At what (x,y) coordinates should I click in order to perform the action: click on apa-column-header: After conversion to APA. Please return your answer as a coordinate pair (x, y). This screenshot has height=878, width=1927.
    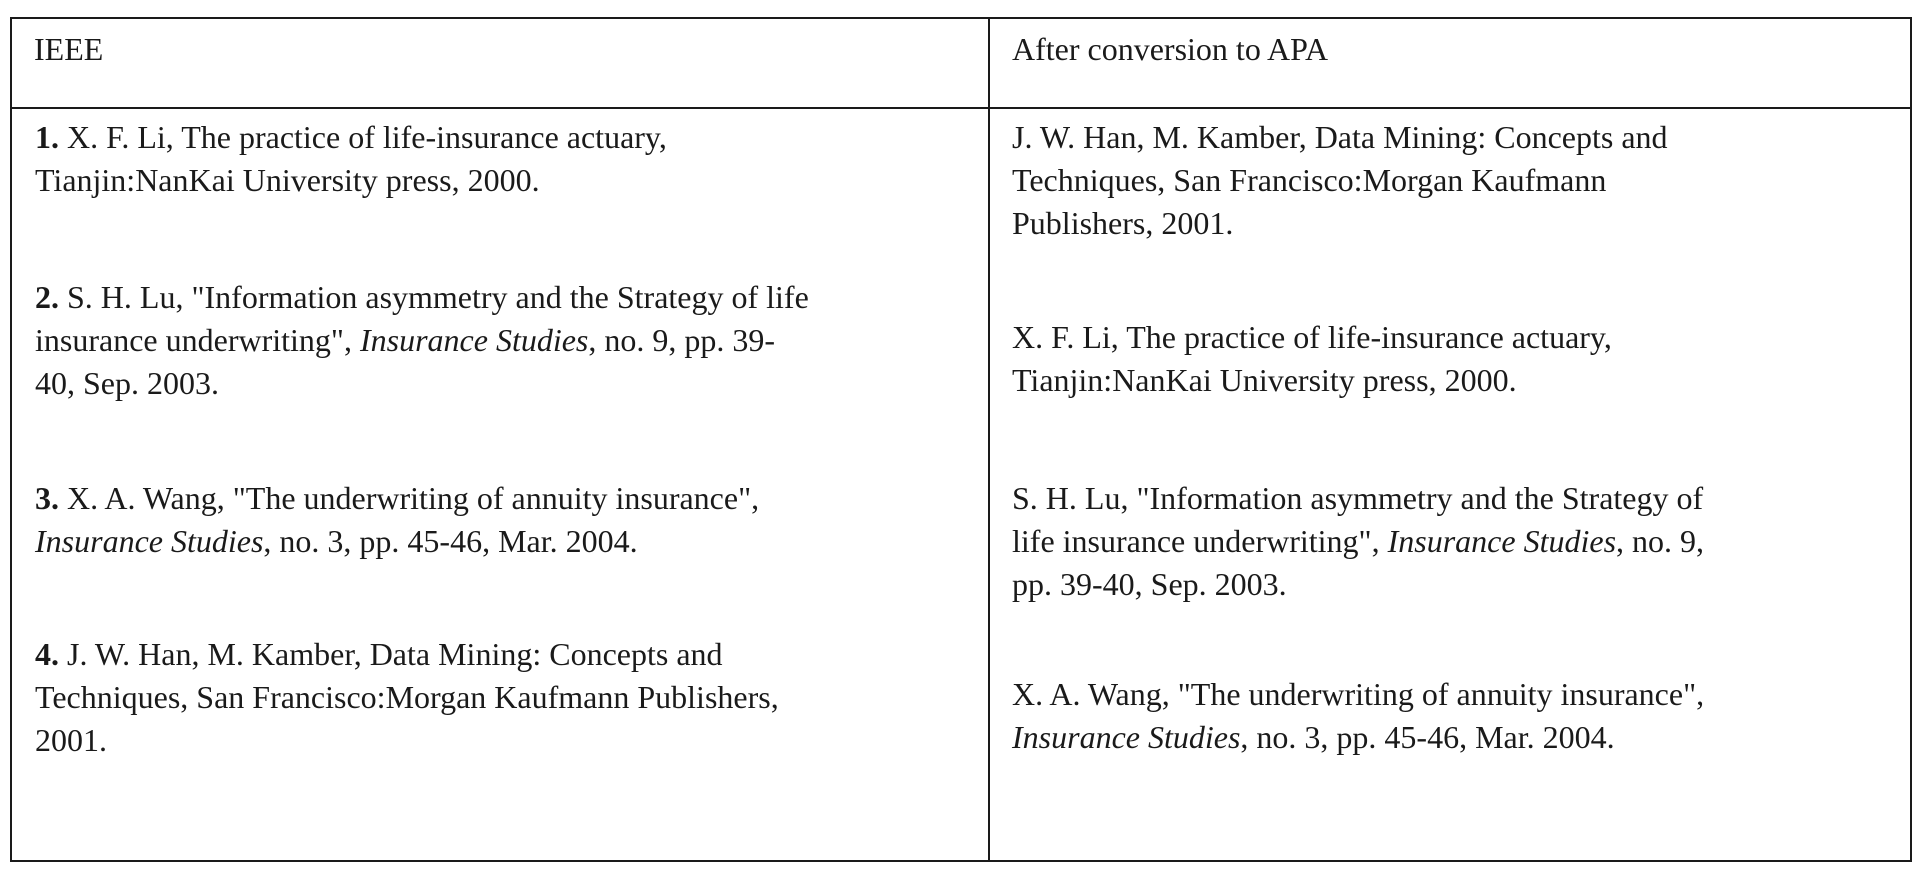
    Looking at the image, I should click on (1170, 49).